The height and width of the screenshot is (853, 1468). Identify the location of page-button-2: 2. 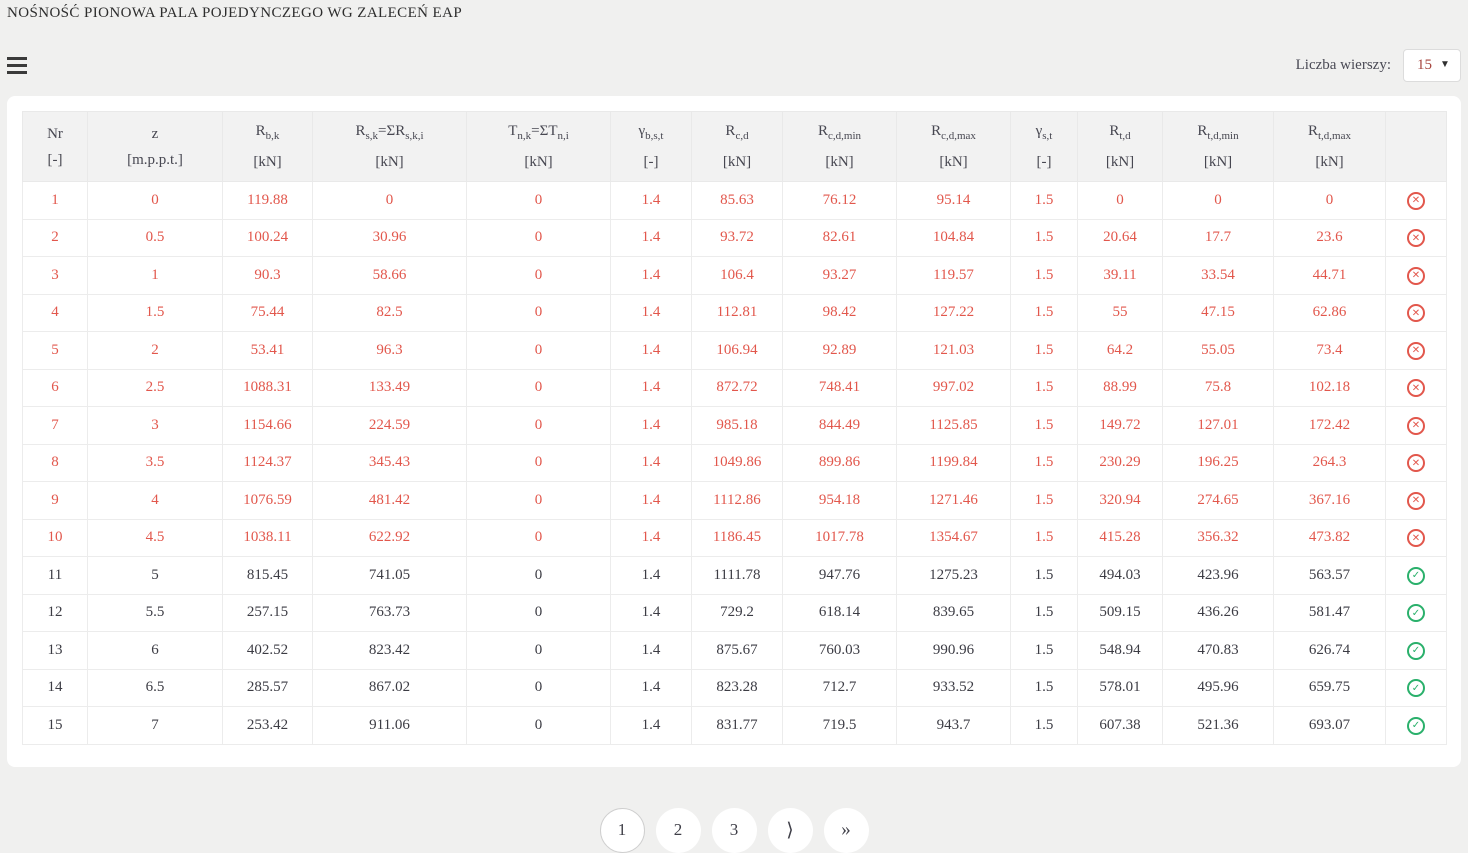
(678, 830).